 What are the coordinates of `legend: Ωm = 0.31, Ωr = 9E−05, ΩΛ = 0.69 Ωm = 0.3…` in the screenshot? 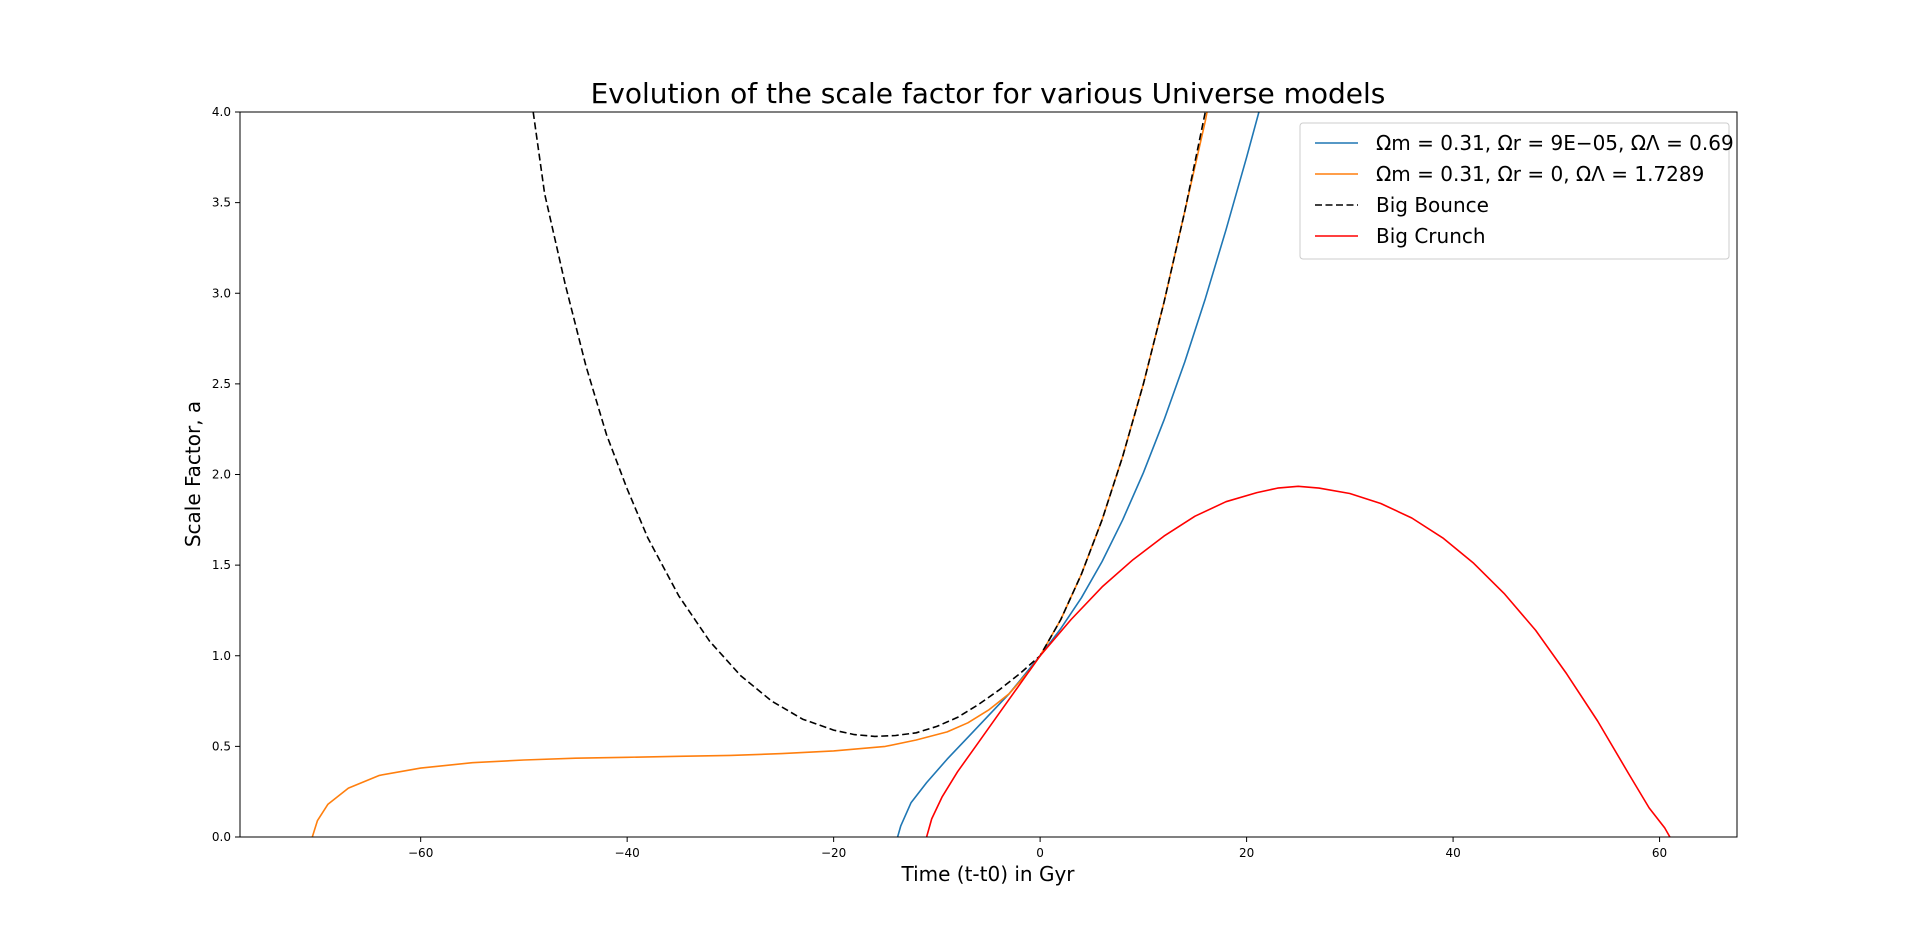 It's located at (1516, 191).